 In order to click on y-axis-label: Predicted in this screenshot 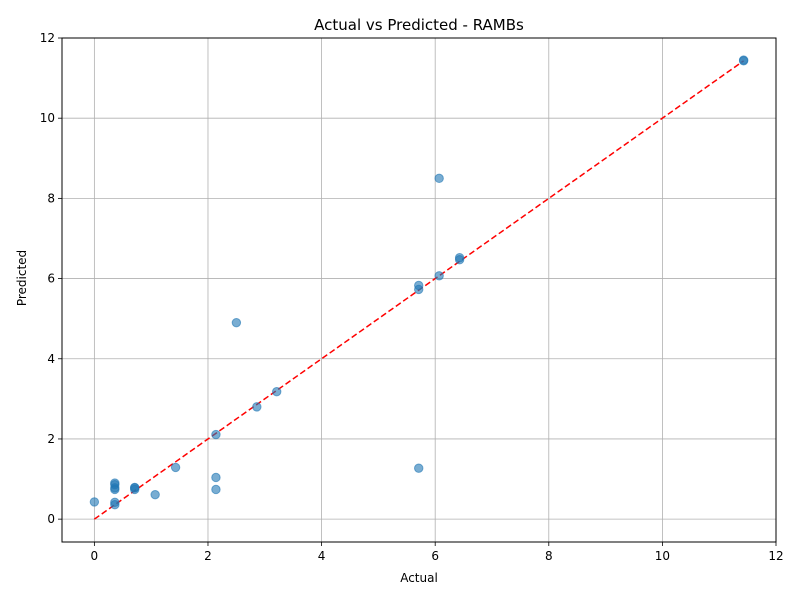, I will do `click(22, 278)`.